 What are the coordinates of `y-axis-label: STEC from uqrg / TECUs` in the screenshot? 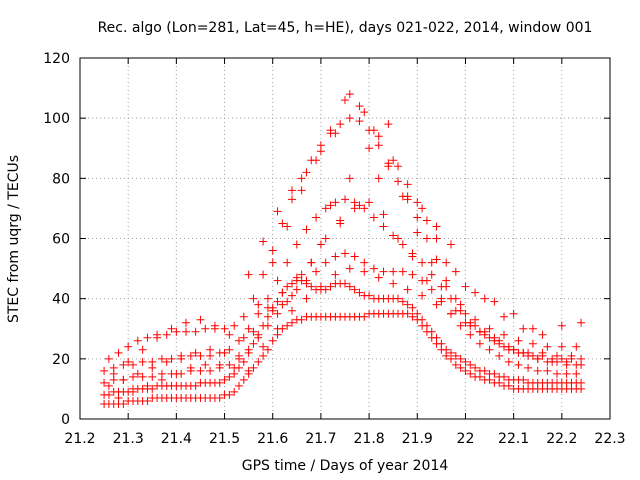 It's located at (14, 239).